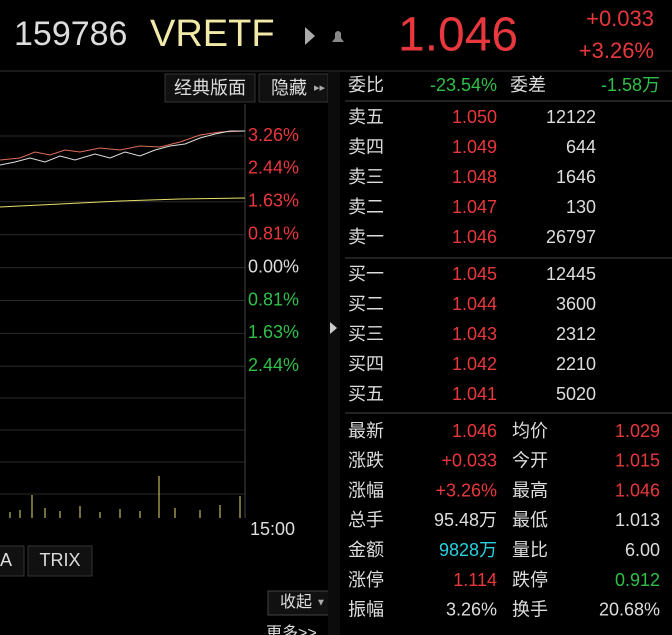 This screenshot has height=635, width=672. I want to click on stat-value: +0.033, so click(469, 461).